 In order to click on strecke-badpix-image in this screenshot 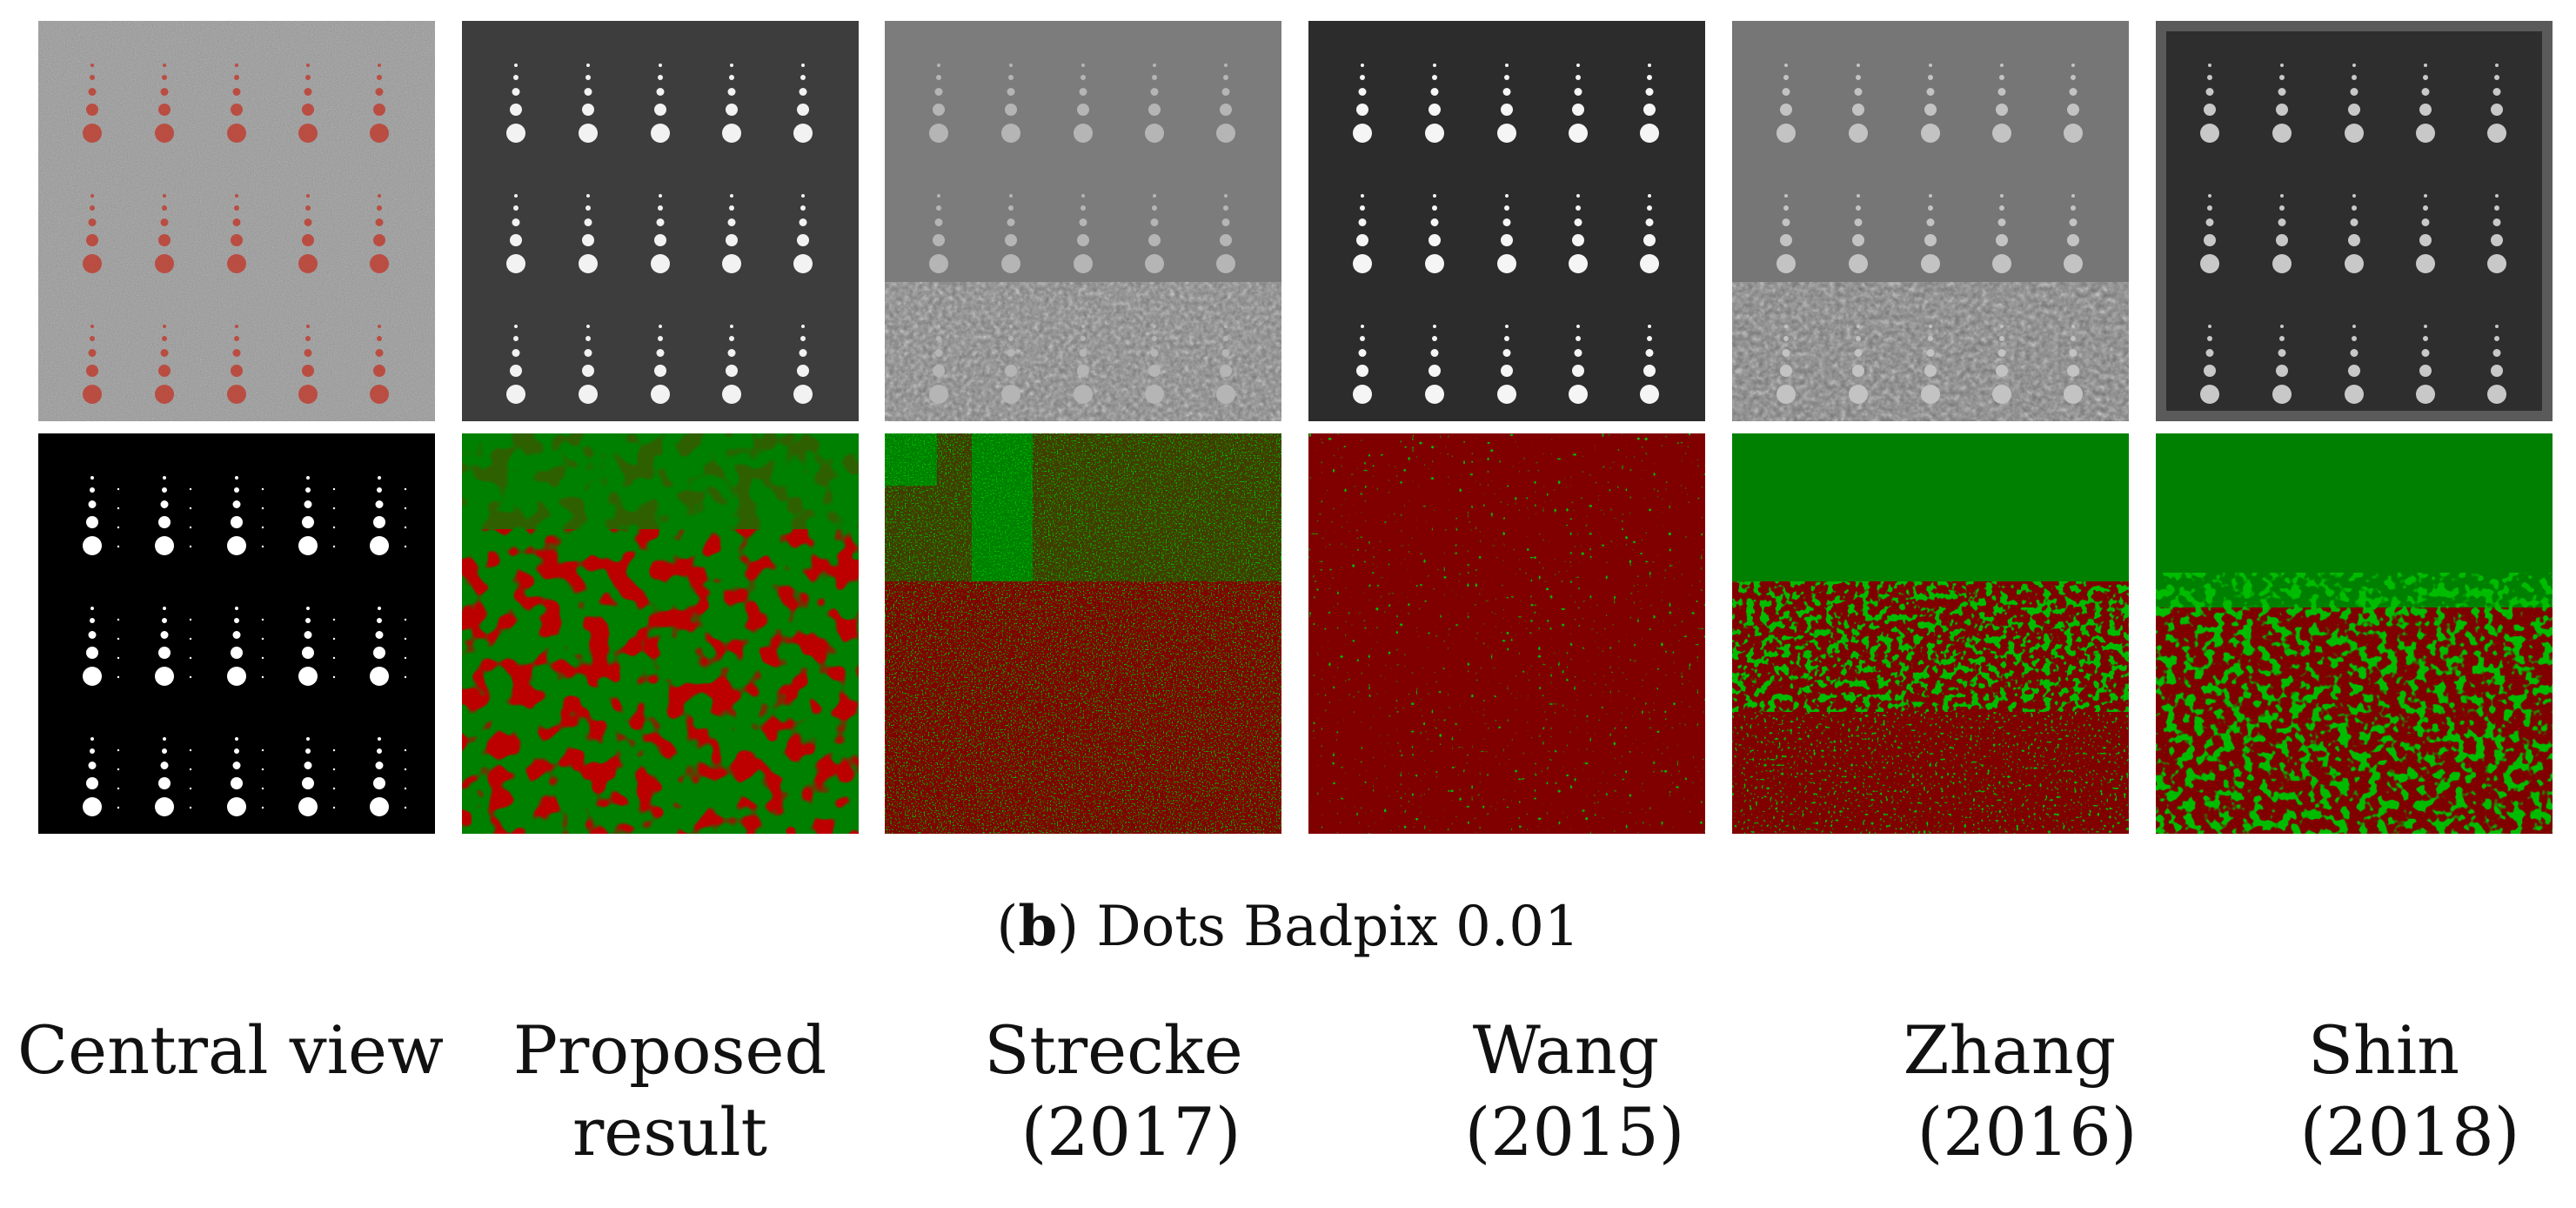, I will do `click(1083, 633)`.